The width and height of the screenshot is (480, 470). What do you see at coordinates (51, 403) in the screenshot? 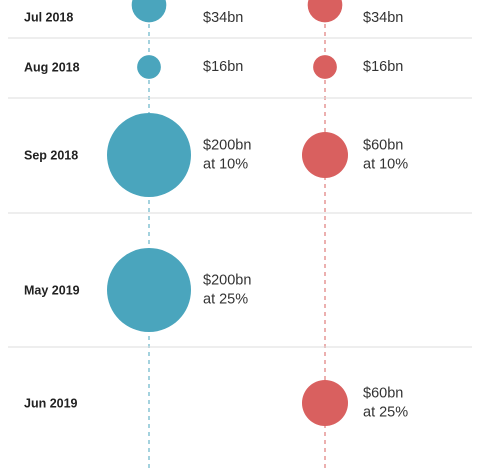
I see `row-label-4: Jun 2019` at bounding box center [51, 403].